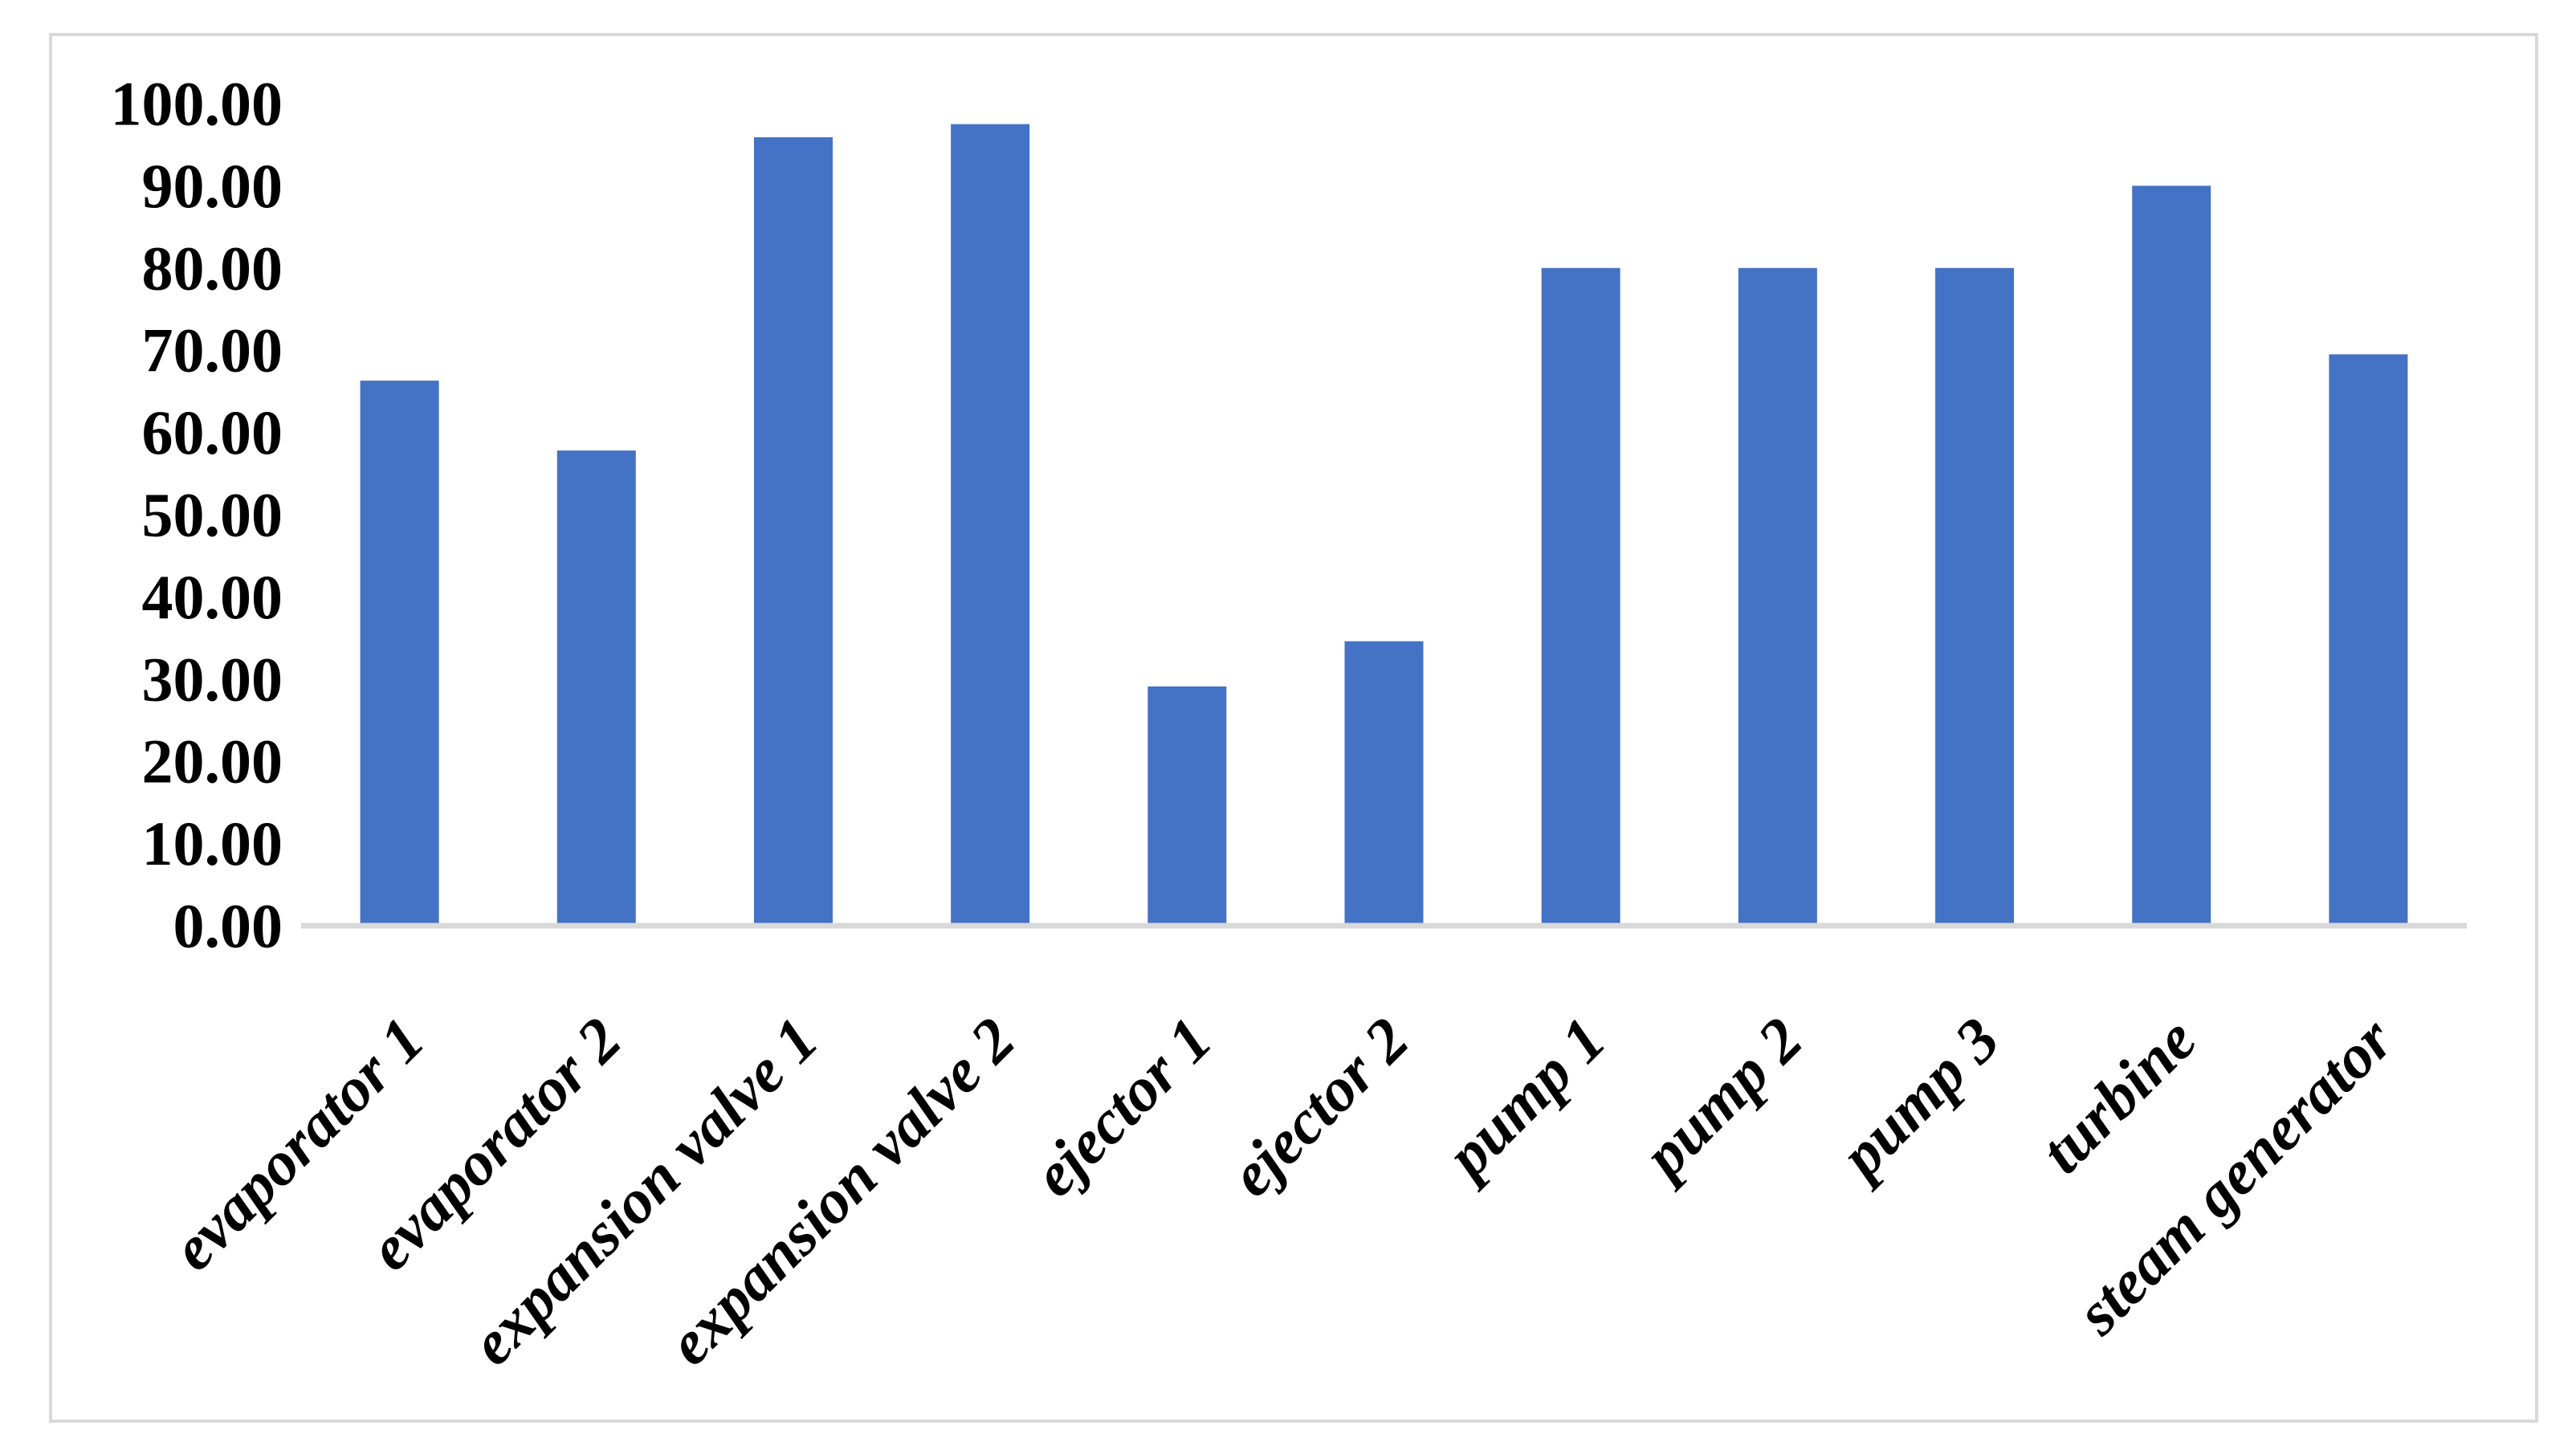 The width and height of the screenshot is (2576, 1446). What do you see at coordinates (212, 679) in the screenshot?
I see `y-axis-tick-label: 30.00` at bounding box center [212, 679].